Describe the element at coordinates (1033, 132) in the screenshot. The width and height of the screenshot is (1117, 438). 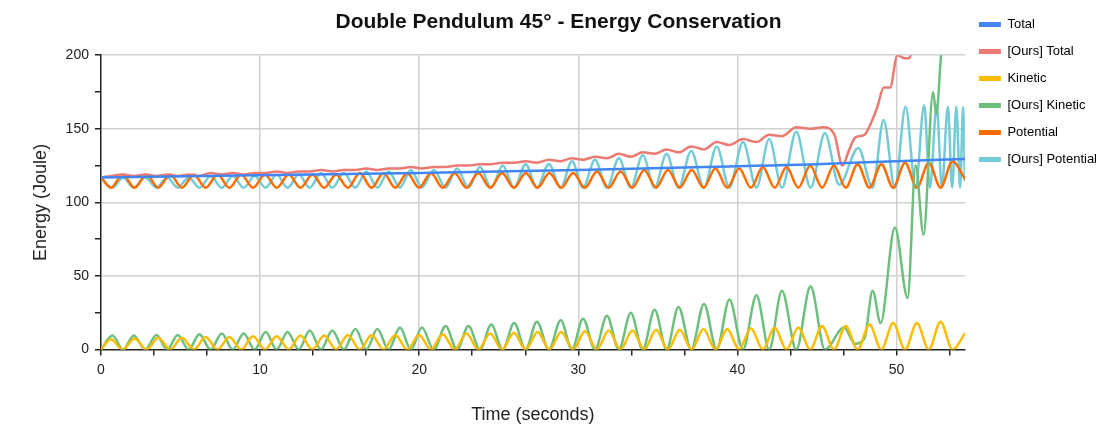
I see `legend-label: Potential` at that location.